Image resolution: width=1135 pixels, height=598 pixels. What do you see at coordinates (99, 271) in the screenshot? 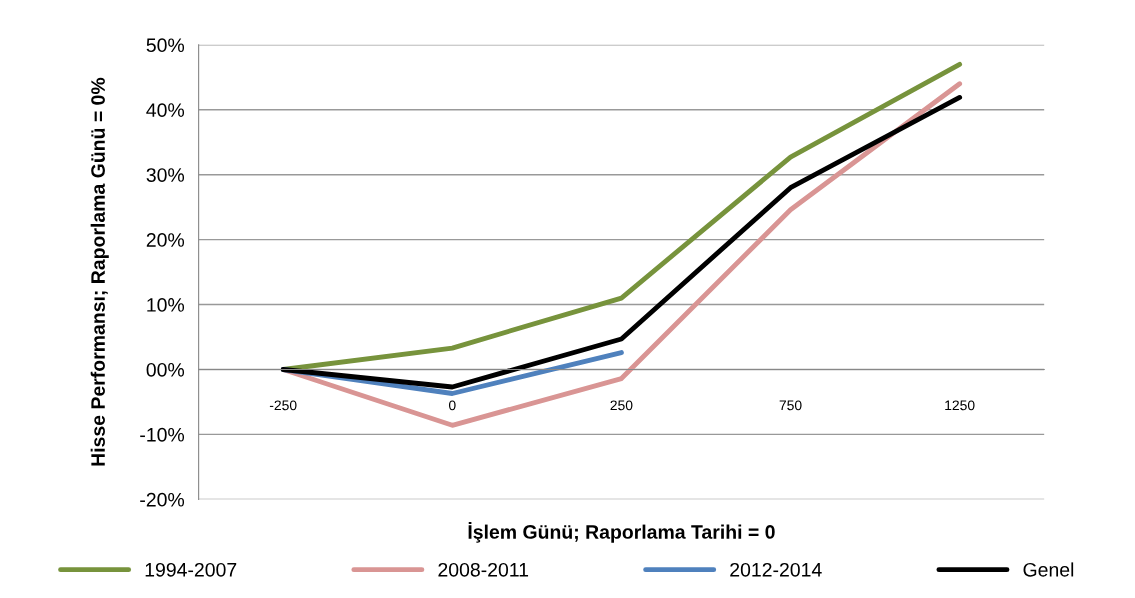
I see `y-axis-title: Hisse Performansı; Raporlama Günü = 0%` at bounding box center [99, 271].